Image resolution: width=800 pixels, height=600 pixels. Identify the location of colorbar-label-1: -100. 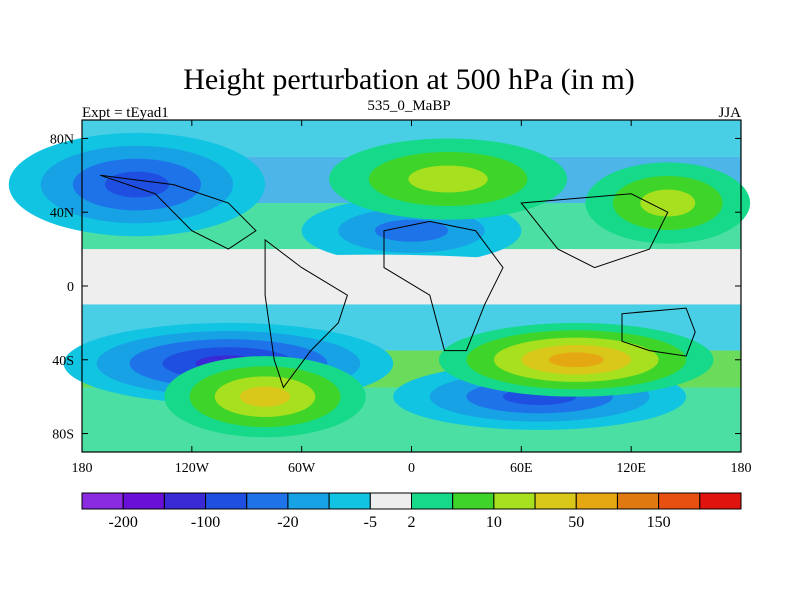
(205, 522).